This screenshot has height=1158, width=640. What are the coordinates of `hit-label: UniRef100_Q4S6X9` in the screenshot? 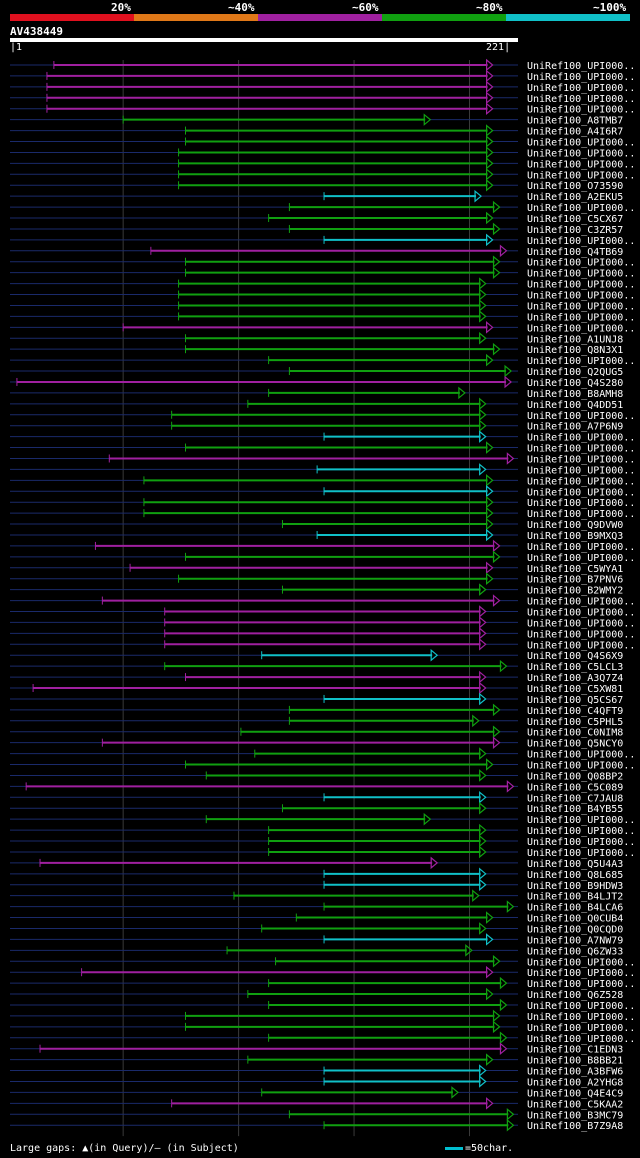 It's located at (575, 656).